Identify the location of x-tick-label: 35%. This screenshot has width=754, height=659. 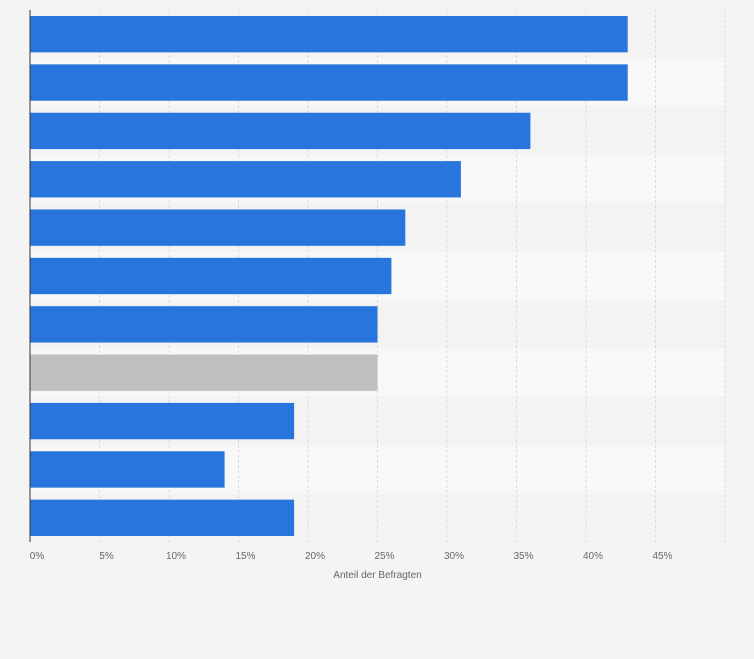
(523, 556).